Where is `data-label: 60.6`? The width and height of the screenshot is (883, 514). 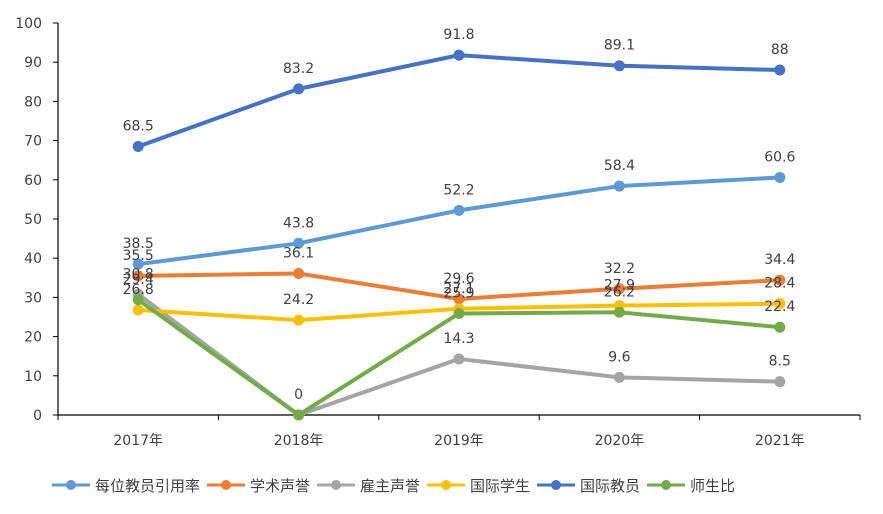 data-label: 60.6 is located at coordinates (779, 157).